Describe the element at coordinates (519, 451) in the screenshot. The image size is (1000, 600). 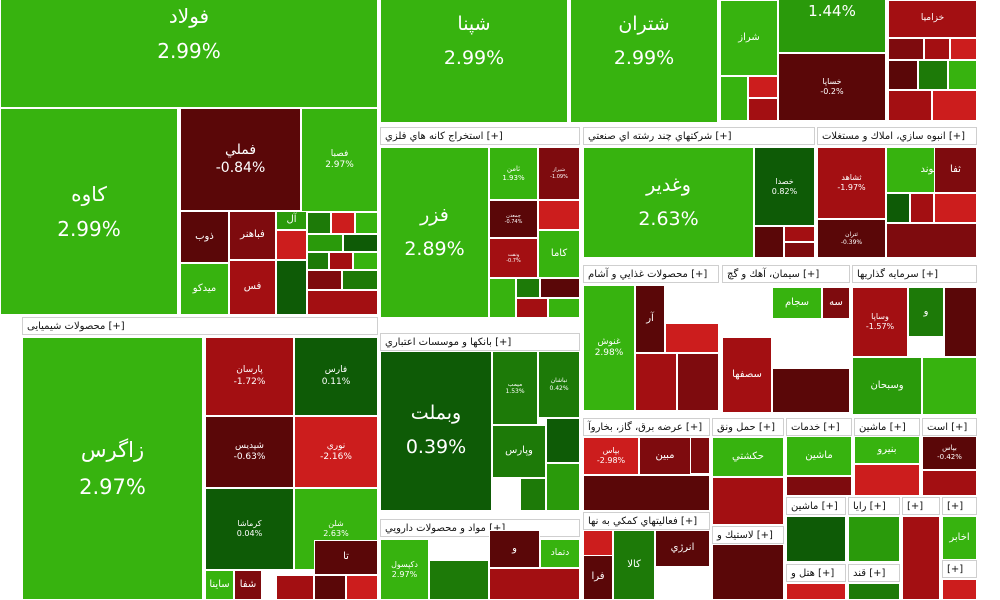
I see `stock-tile: وپارس` at that location.